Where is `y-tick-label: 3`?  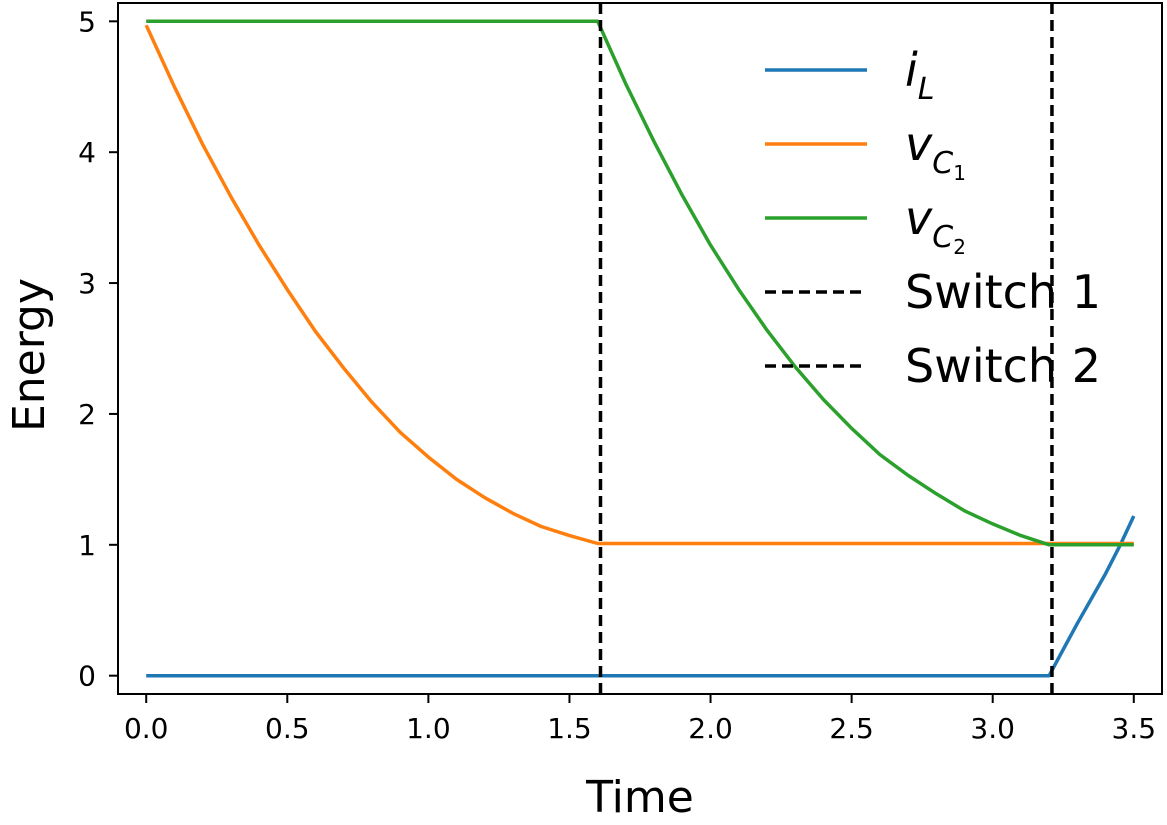 y-tick-label: 3 is located at coordinates (87, 283).